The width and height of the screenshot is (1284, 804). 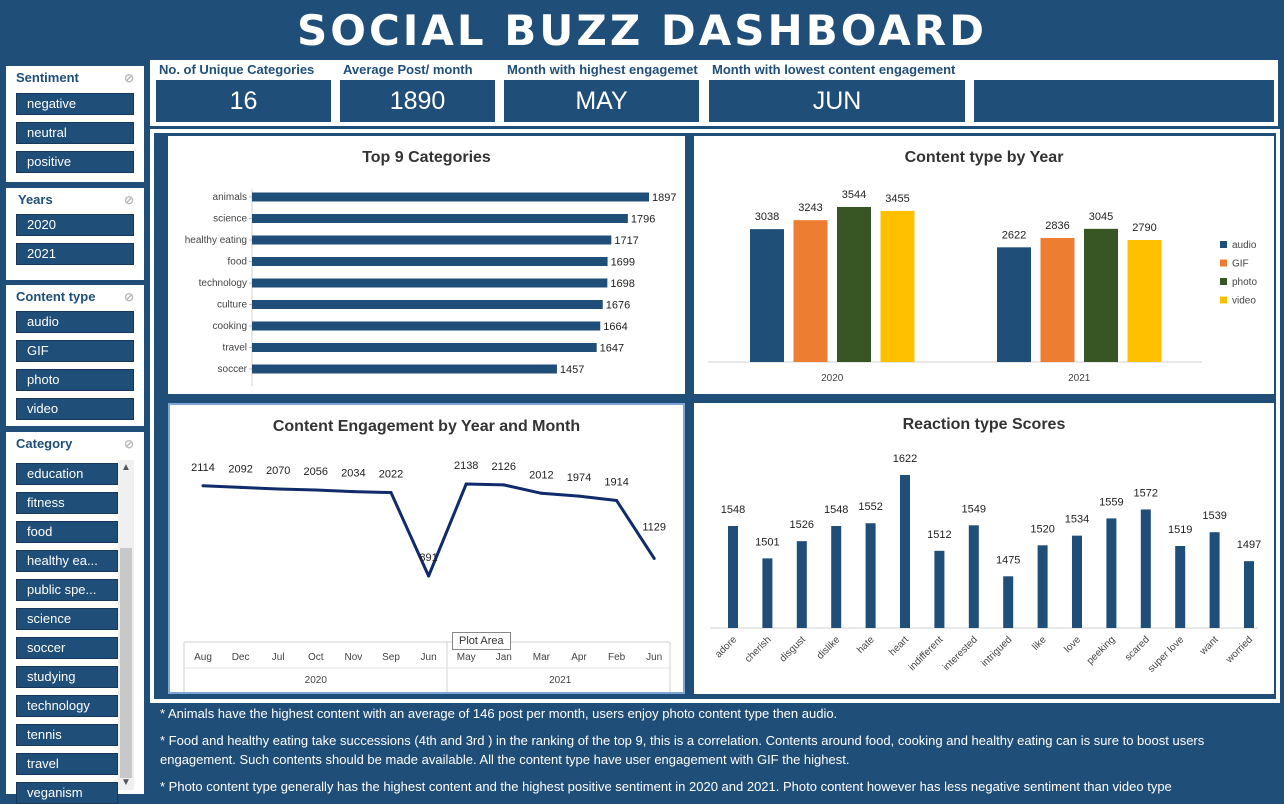 What do you see at coordinates (230, 326) in the screenshot?
I see `category-tick-label: cooking` at bounding box center [230, 326].